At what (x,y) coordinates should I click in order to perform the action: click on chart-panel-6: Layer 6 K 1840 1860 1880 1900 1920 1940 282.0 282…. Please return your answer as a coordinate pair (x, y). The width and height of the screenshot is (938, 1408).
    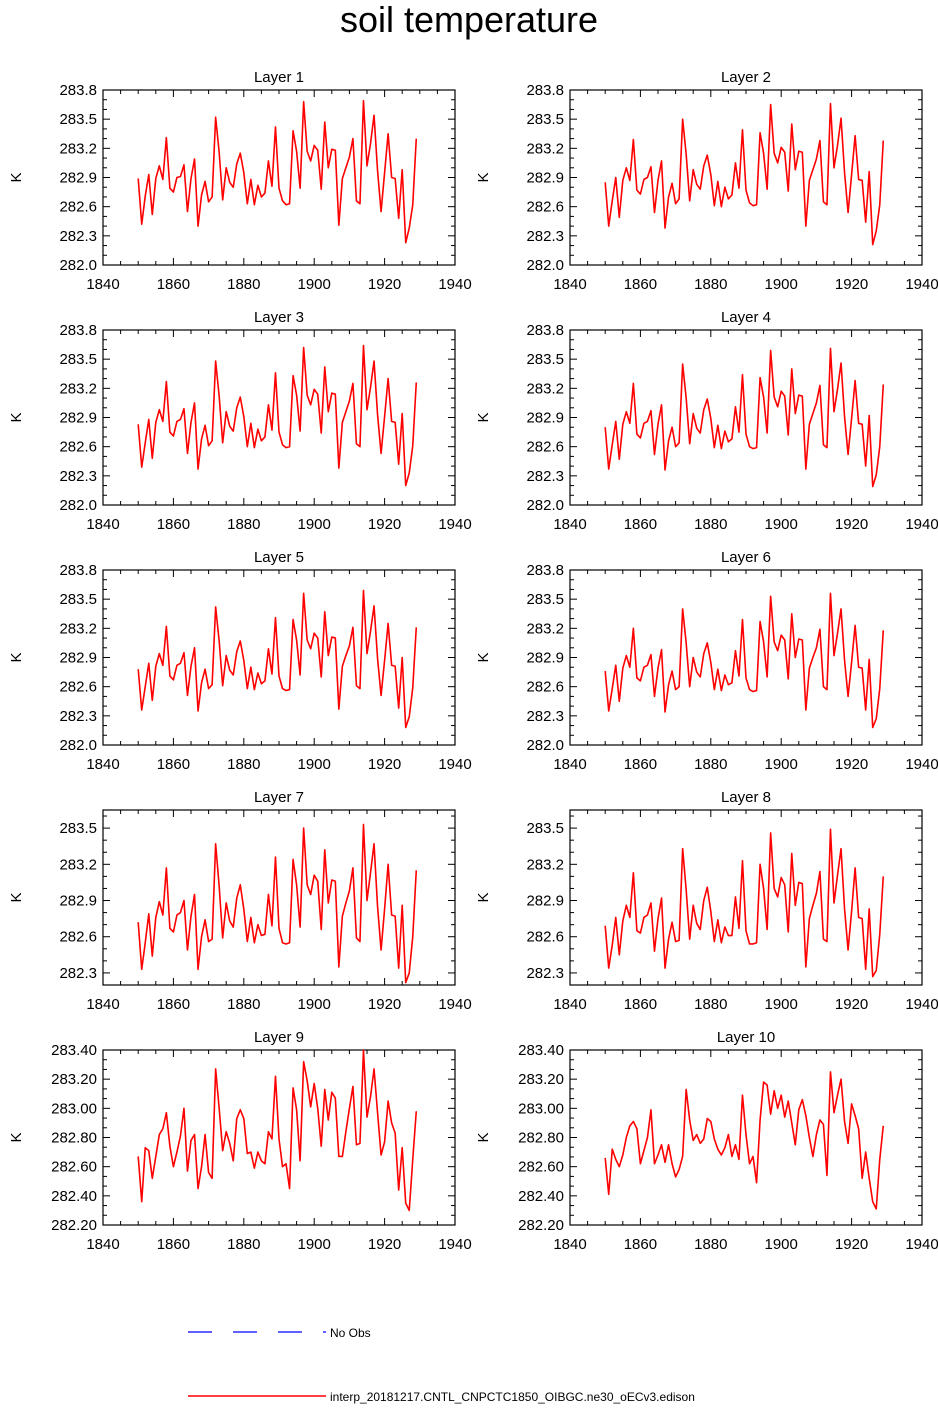
    Looking at the image, I should click on (706, 661).